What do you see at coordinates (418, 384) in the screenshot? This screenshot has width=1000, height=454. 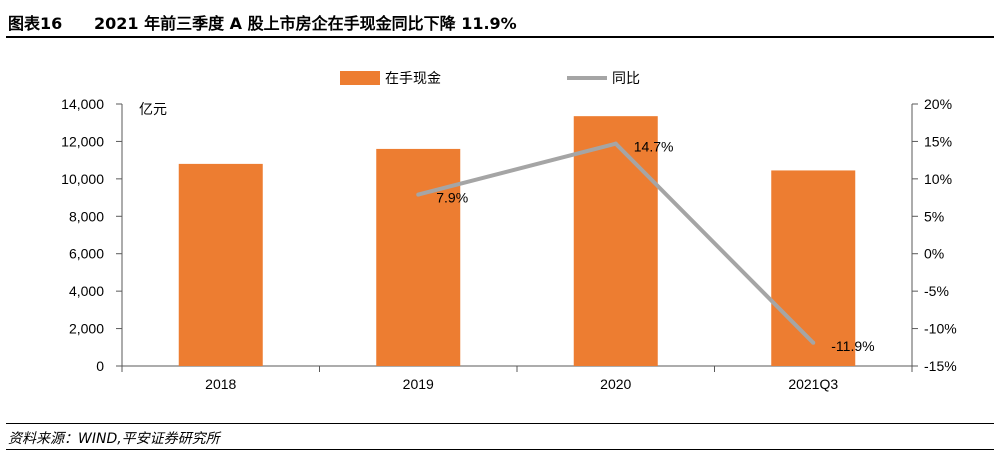 I see `x-tick-label: 2019` at bounding box center [418, 384].